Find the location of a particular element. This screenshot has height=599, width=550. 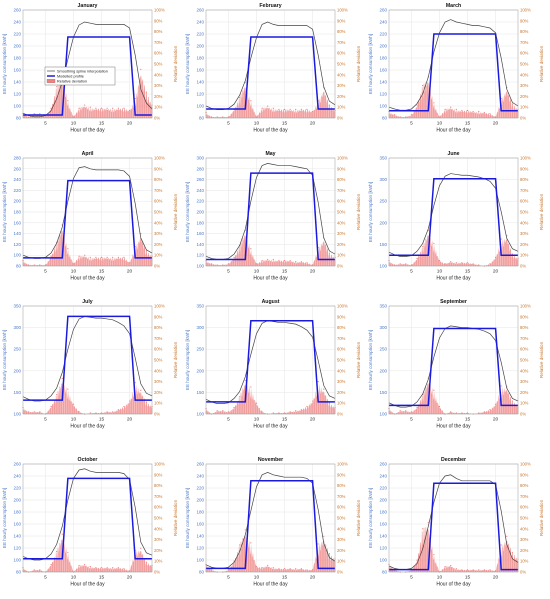

y2-axis-label: Relative deviation is located at coordinates (358, 211).